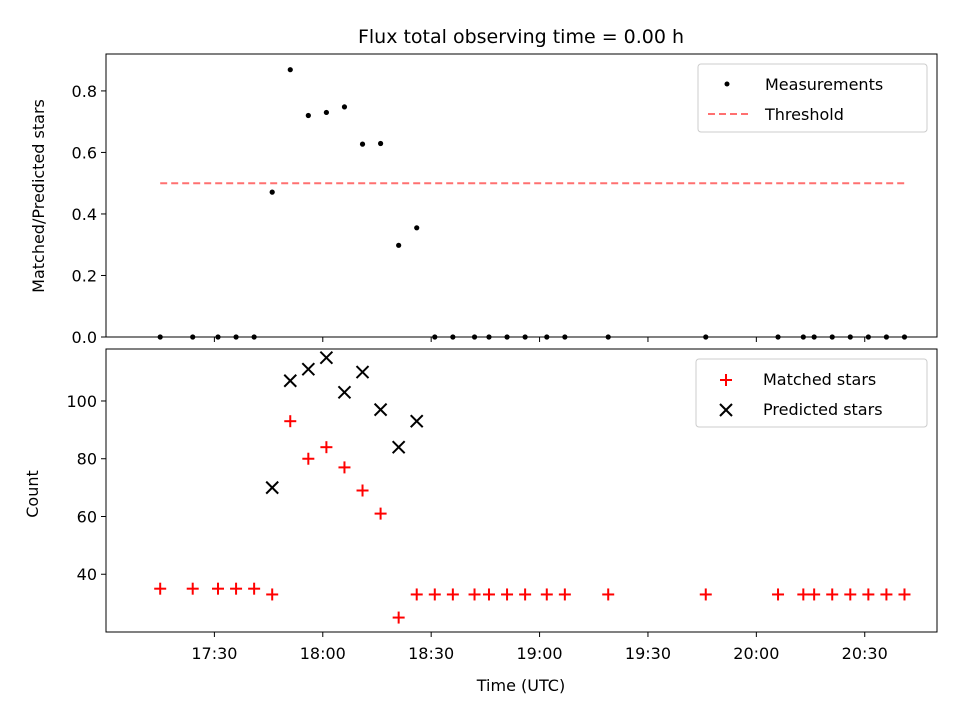 This screenshot has height=720, width=960. I want to click on bottom-y-ticks: 40 60 80 100, so click(86, 488).